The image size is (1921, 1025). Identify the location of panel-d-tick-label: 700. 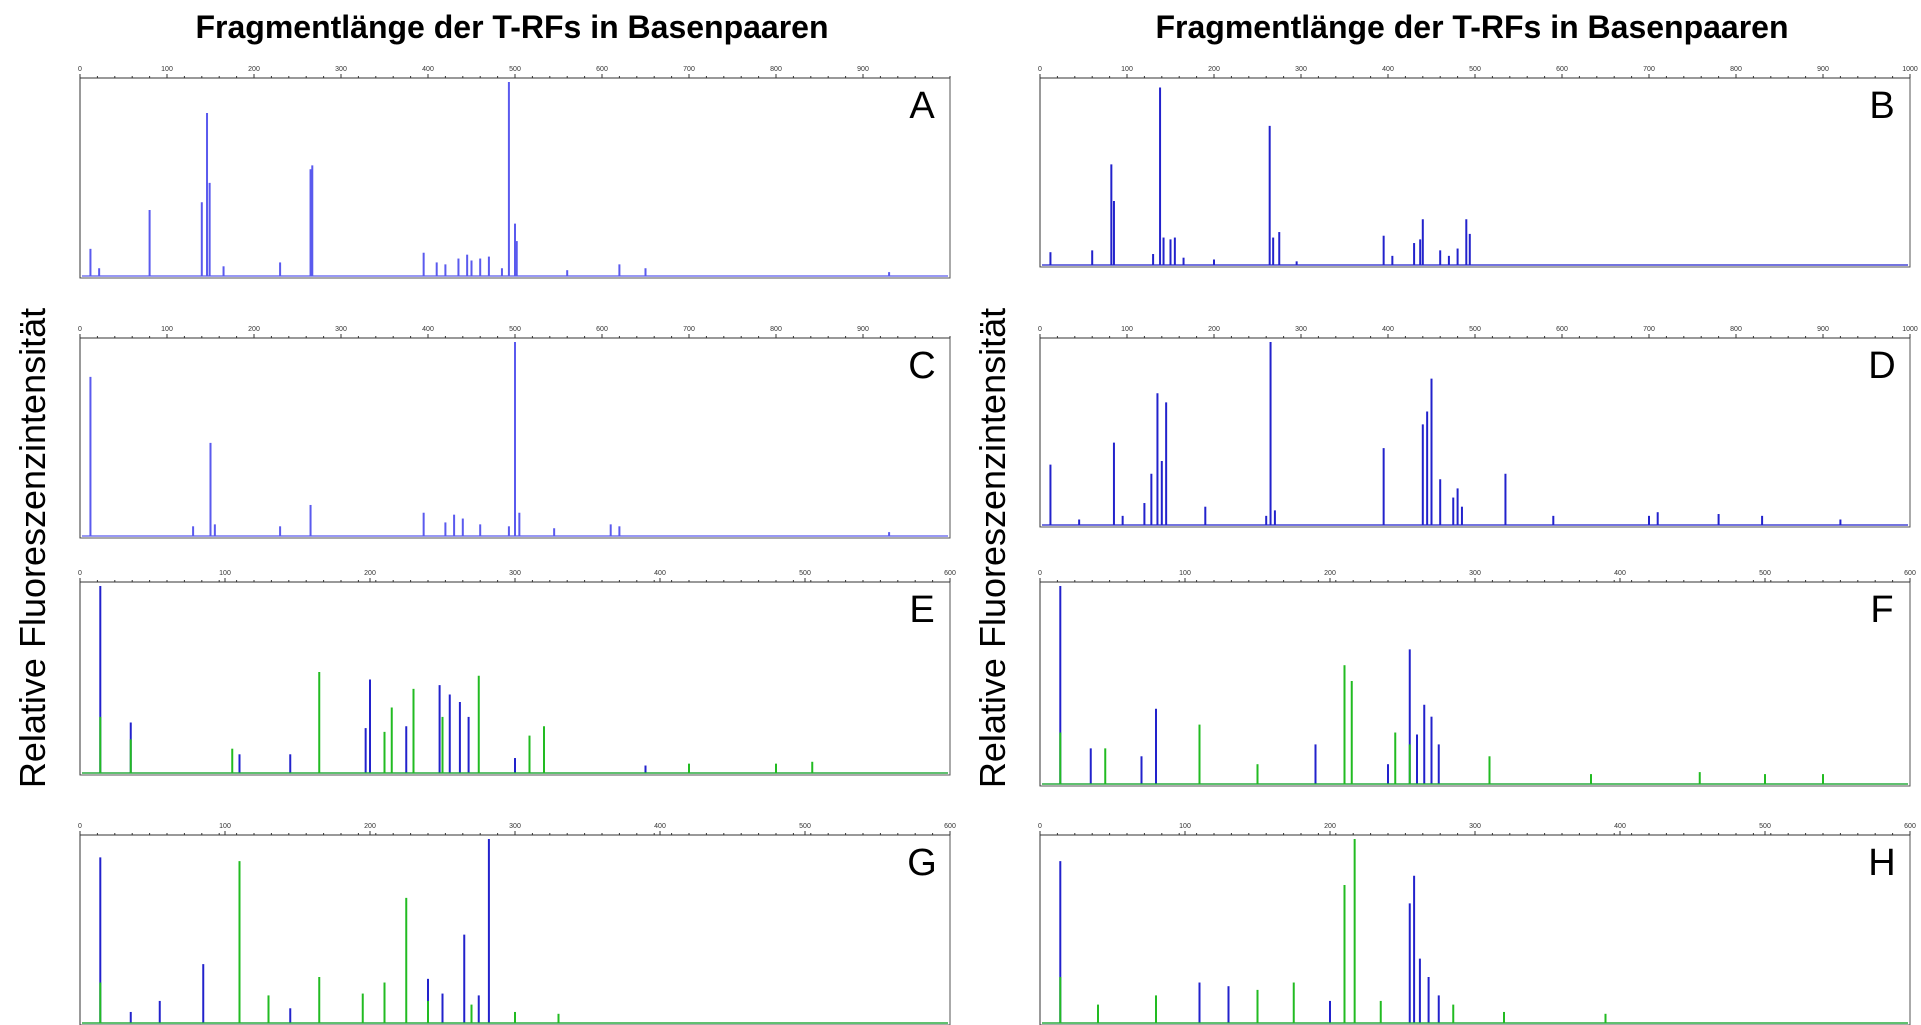
(1649, 329).